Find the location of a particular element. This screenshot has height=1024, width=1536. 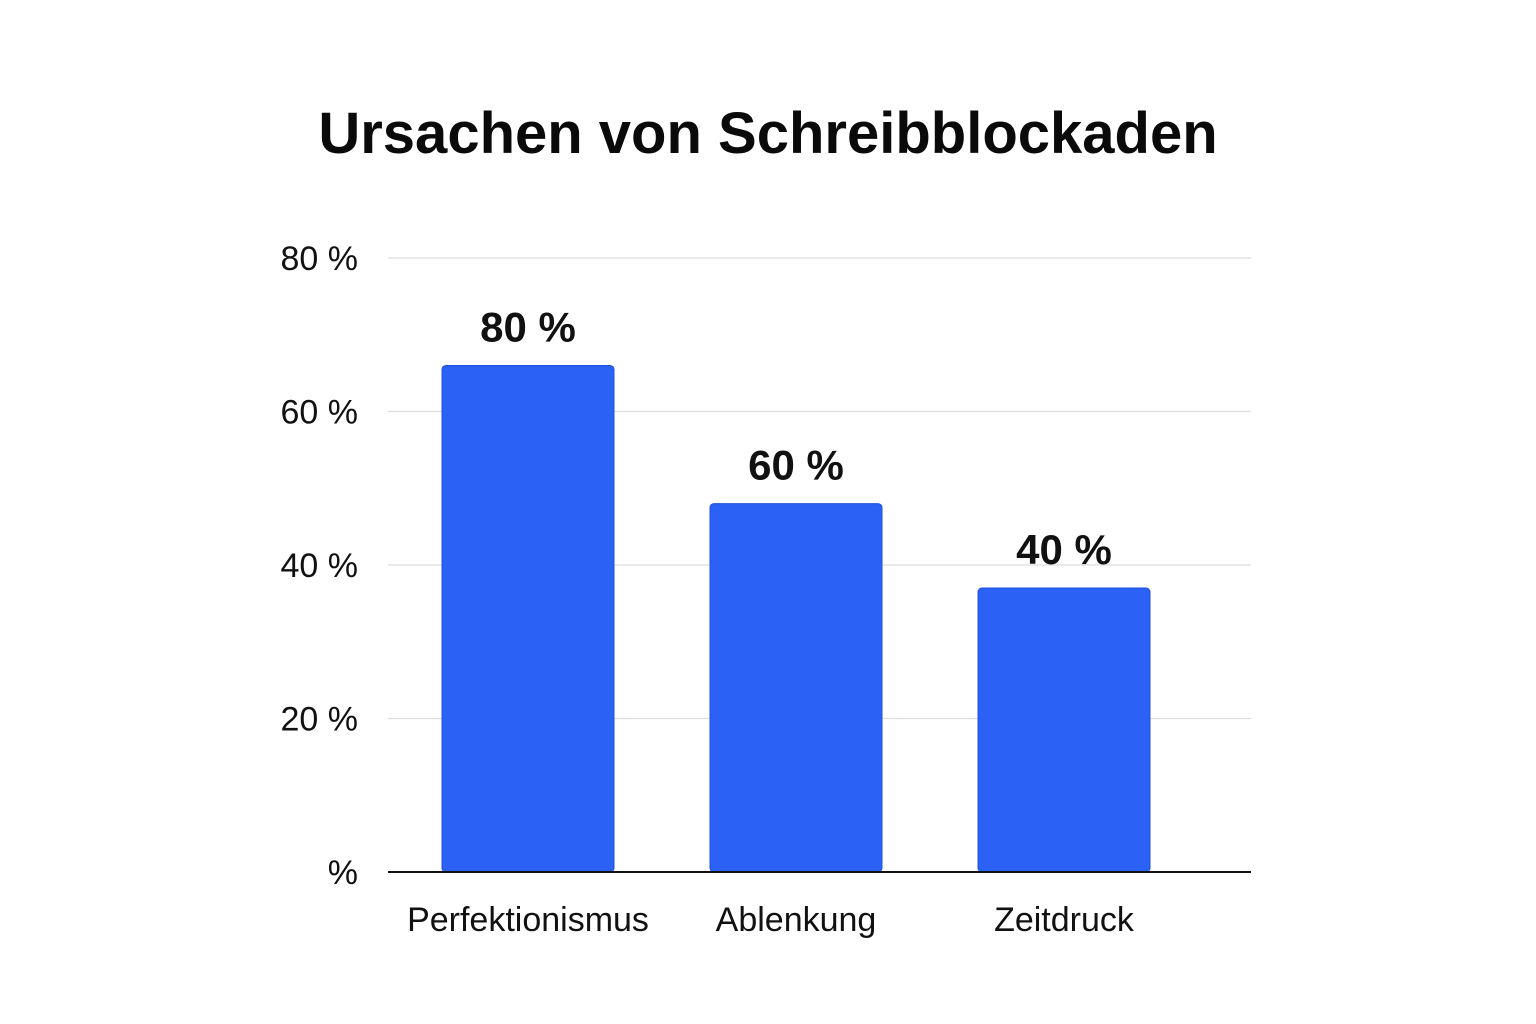

bar-zeitdruck is located at coordinates (1064, 730).